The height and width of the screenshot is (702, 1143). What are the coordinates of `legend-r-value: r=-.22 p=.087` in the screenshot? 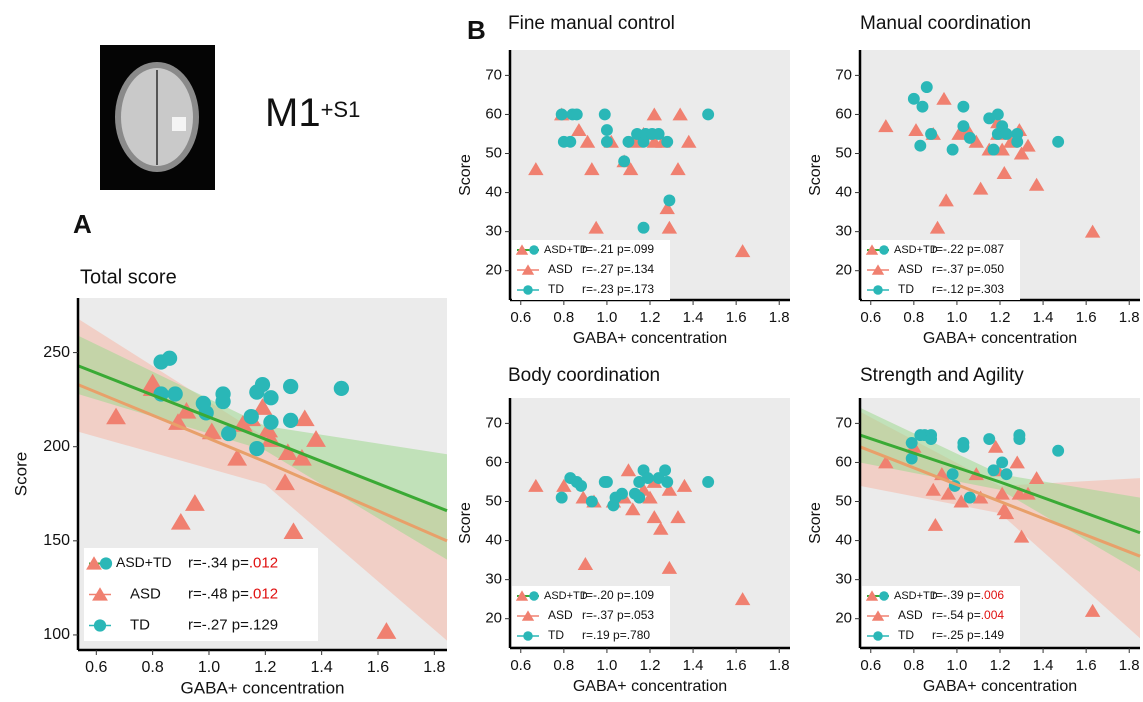 It's located at (968, 249).